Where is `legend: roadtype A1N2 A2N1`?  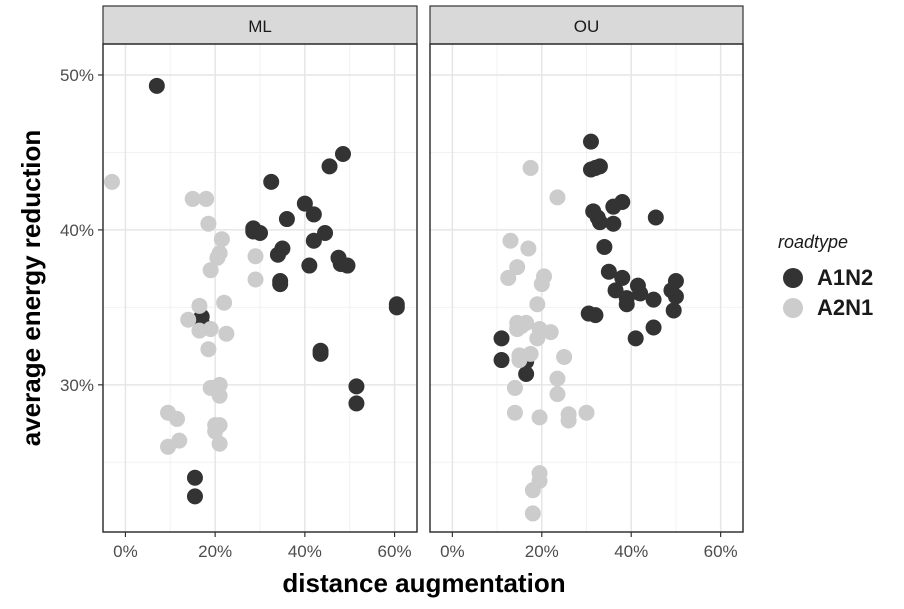
legend: roadtype A1N2 A2N1 is located at coordinates (840, 277).